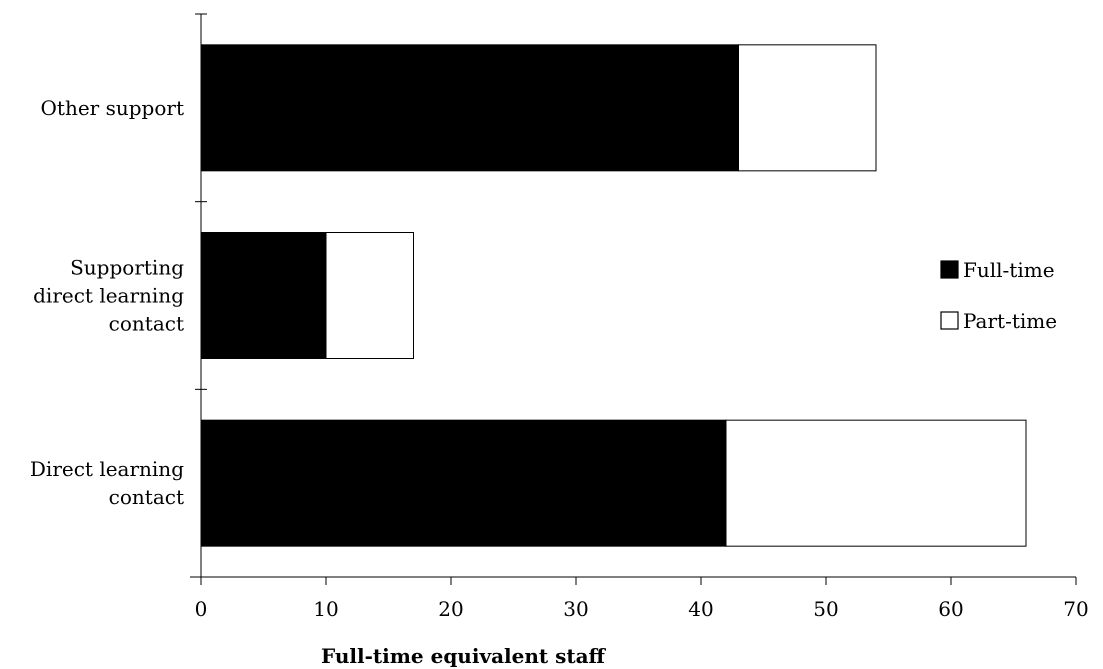 The image size is (1103, 669). Describe the element at coordinates (1009, 270) in the screenshot. I see `legend-label: Full-time` at that location.